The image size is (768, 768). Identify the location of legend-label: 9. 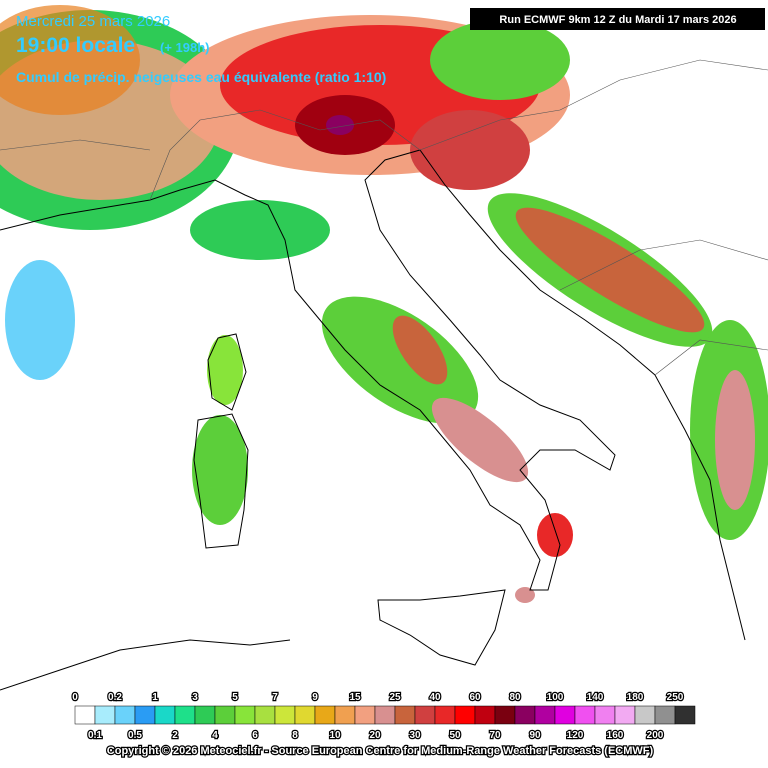
(315, 697).